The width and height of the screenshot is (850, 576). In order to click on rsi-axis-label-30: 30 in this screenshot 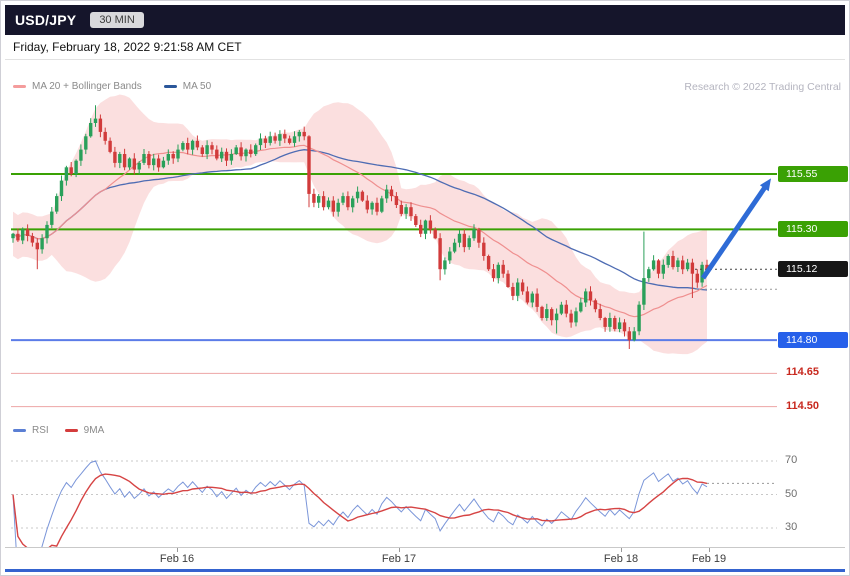, I will do `click(791, 527)`.